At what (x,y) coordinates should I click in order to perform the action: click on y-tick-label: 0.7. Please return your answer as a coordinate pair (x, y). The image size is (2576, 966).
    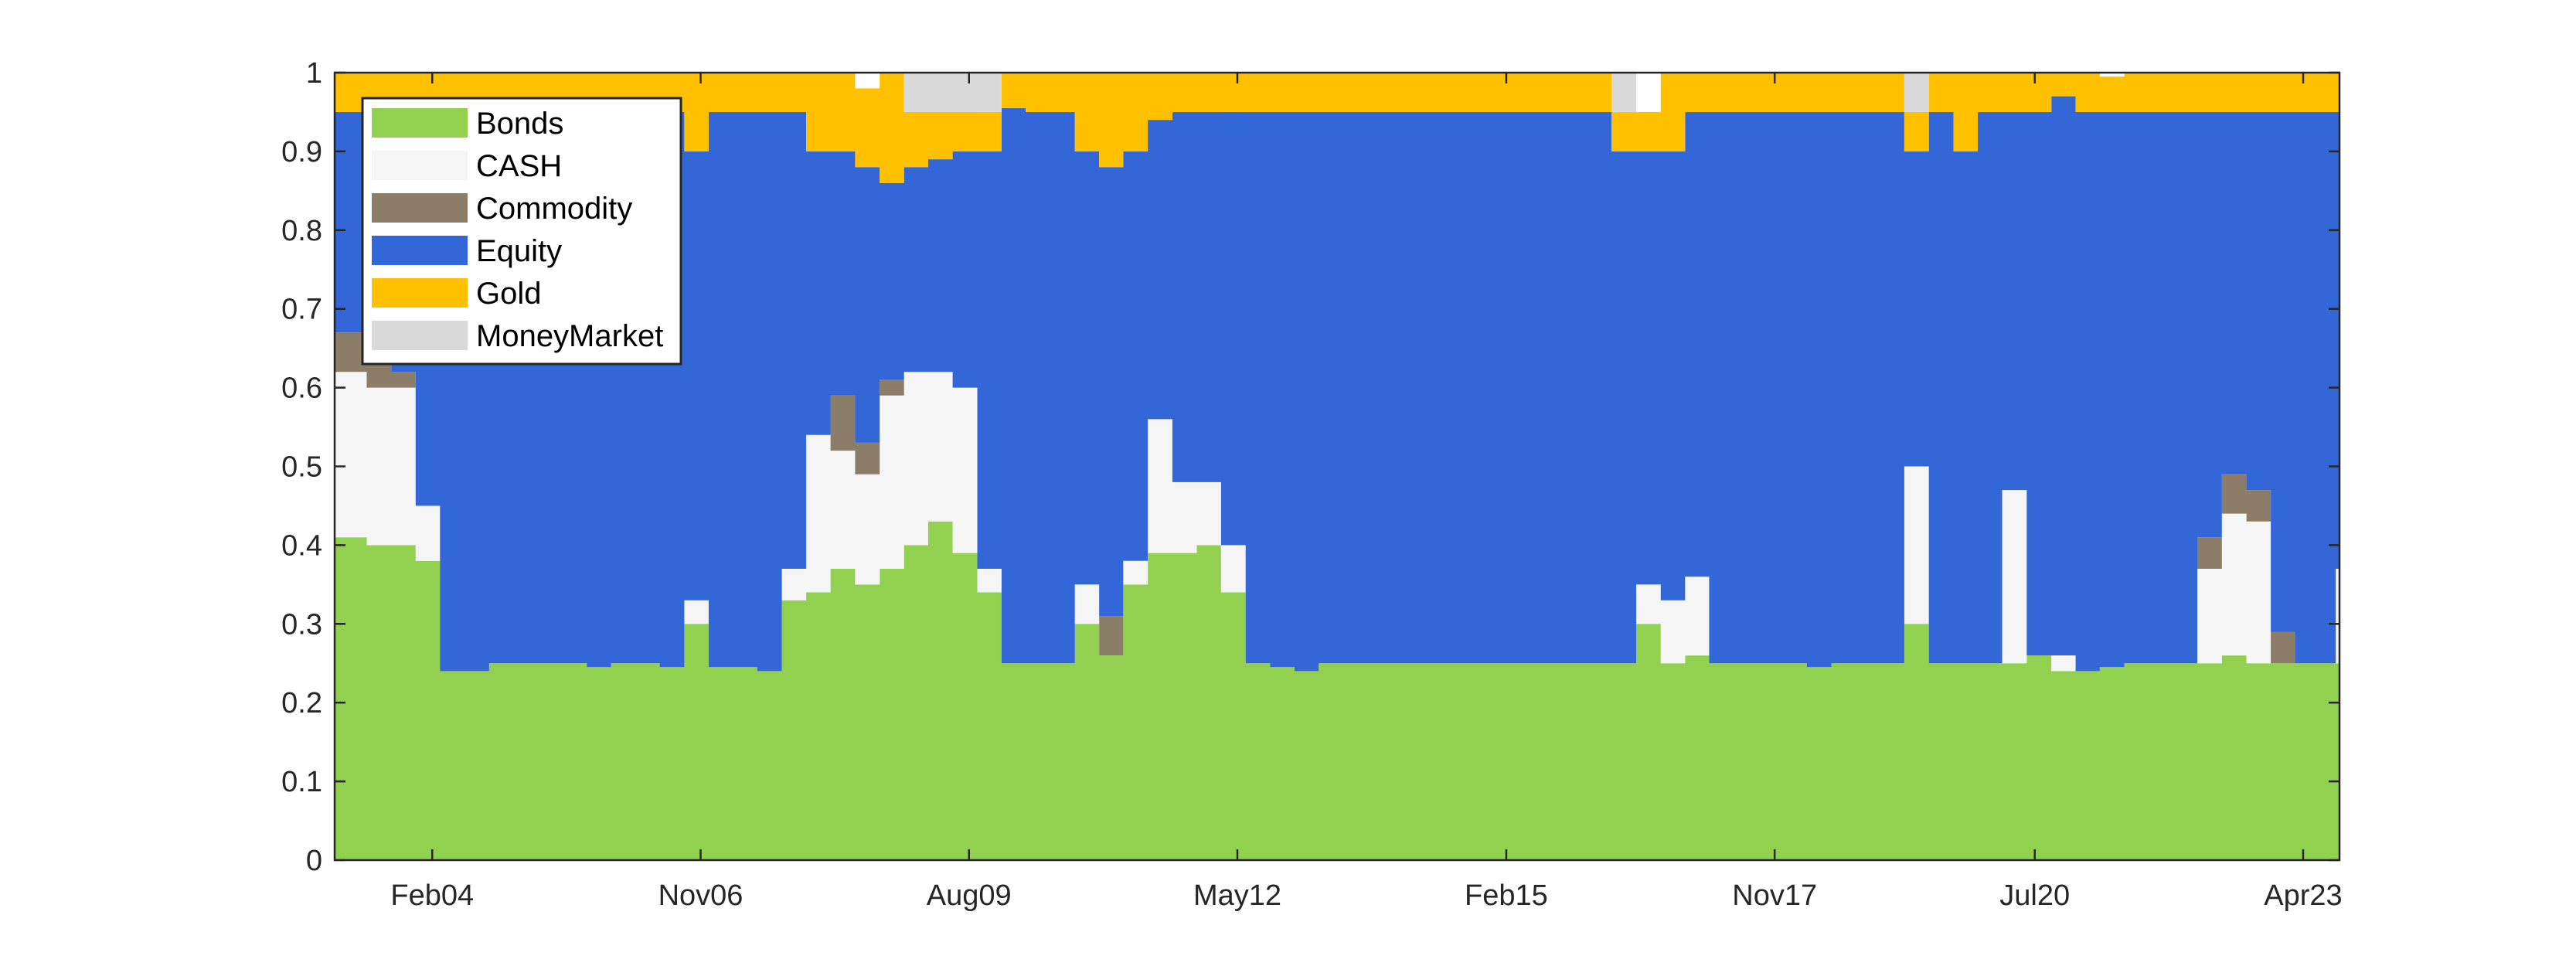
    Looking at the image, I should click on (301, 310).